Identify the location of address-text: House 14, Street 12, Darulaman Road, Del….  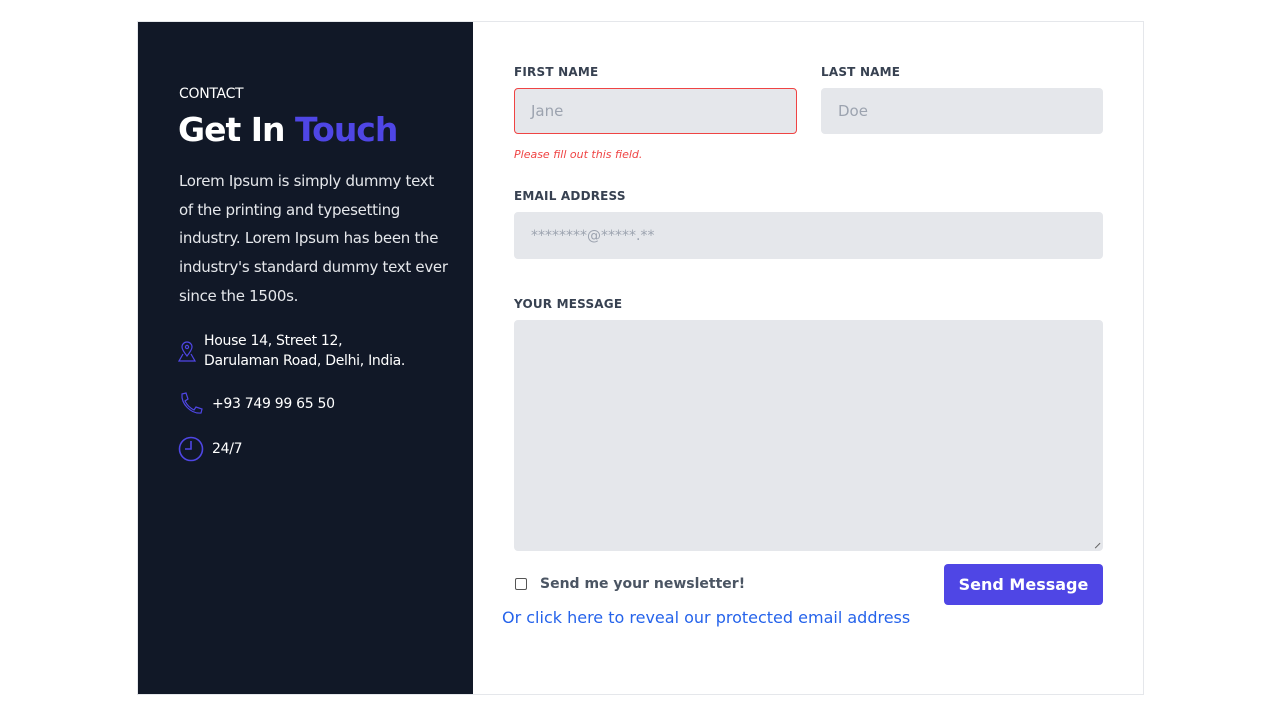
(305, 351).